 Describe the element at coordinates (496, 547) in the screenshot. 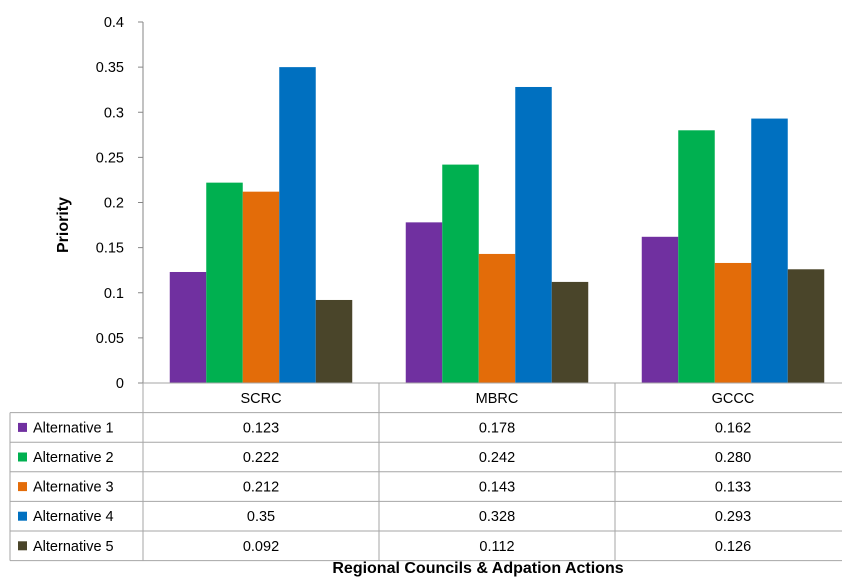

I see `data-label: 0.112` at that location.